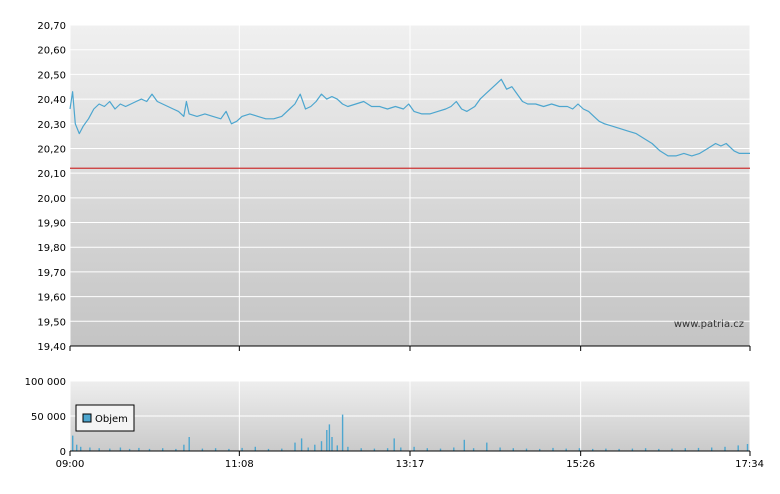 This screenshot has height=494, width=780. What do you see at coordinates (51, 174) in the screenshot?
I see `price-y-tick-label: 20,10` at bounding box center [51, 174].